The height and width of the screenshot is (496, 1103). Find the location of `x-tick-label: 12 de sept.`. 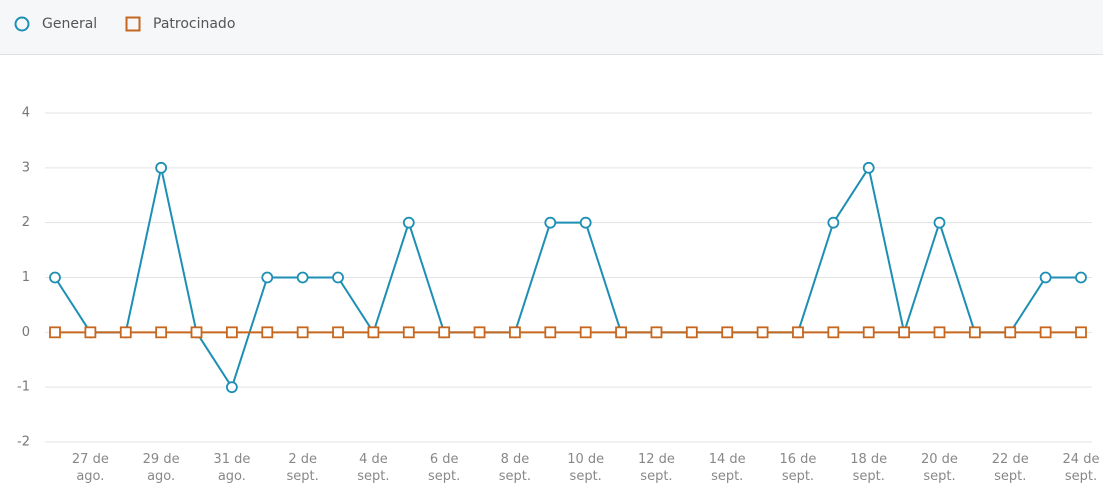

x-tick-label: 12 de sept. is located at coordinates (656, 468).